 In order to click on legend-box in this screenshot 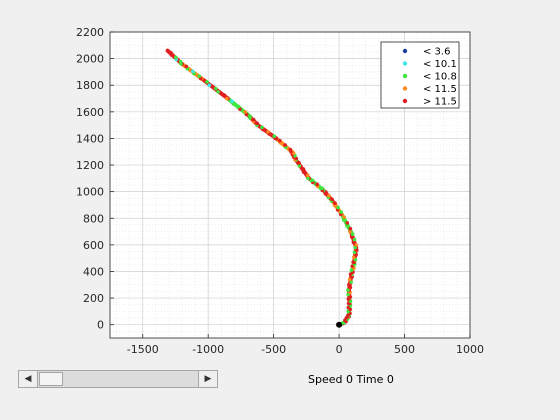, I will do `click(420, 75)`.